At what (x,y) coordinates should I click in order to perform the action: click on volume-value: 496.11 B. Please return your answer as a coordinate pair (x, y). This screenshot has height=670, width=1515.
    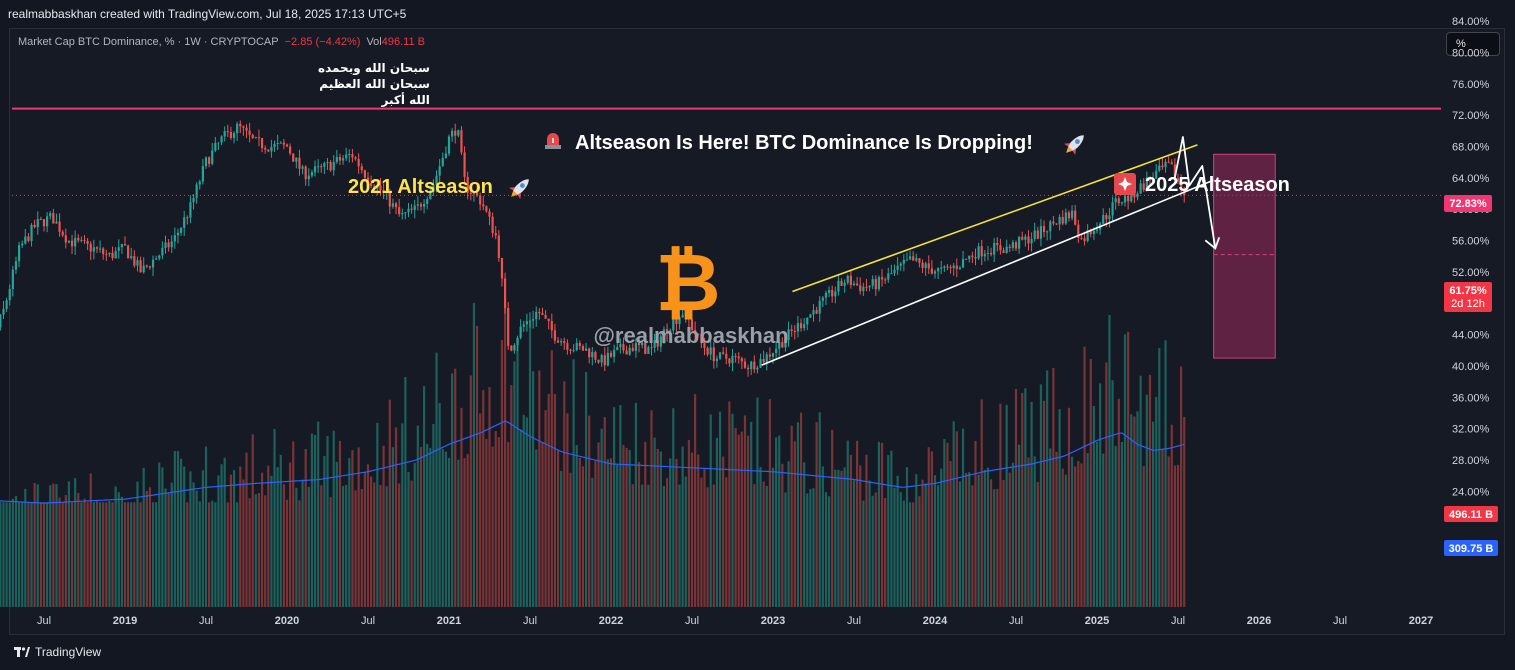
    Looking at the image, I should click on (403, 42).